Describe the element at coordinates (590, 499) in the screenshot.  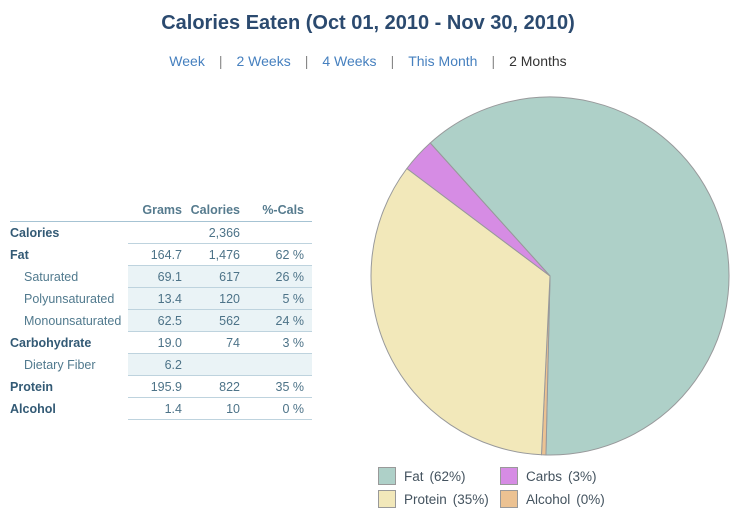
I see `legend-pct: (0%)` at that location.